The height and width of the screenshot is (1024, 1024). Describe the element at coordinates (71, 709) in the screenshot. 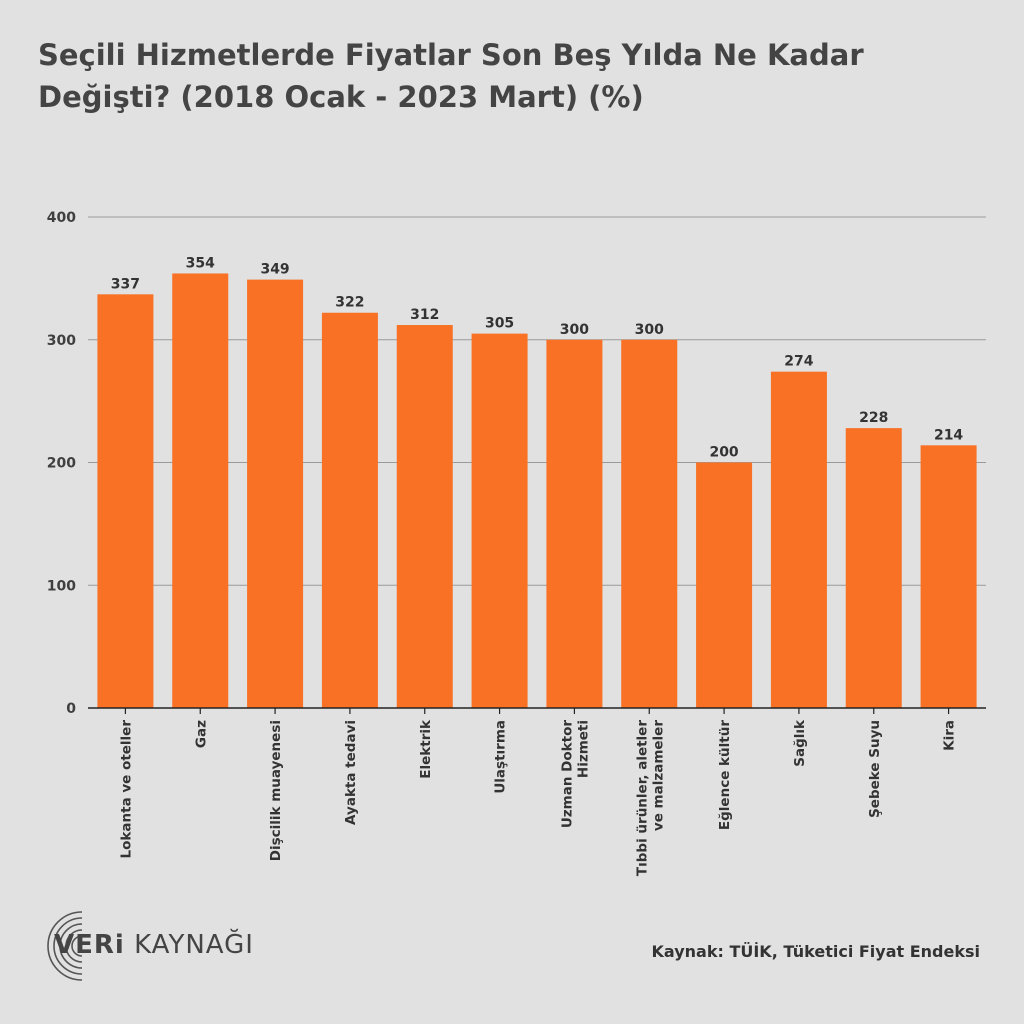

I see `y-tick-label: 0` at that location.